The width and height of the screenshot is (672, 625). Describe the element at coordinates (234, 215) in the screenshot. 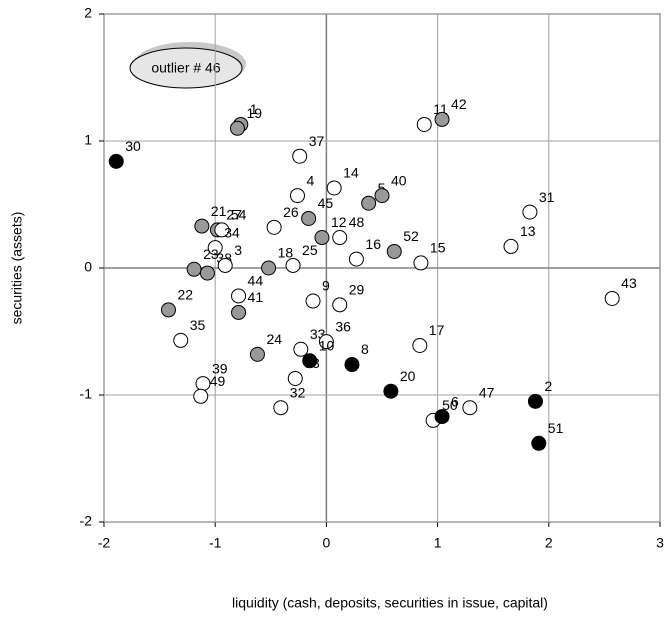

I see `point-label: 27` at that location.